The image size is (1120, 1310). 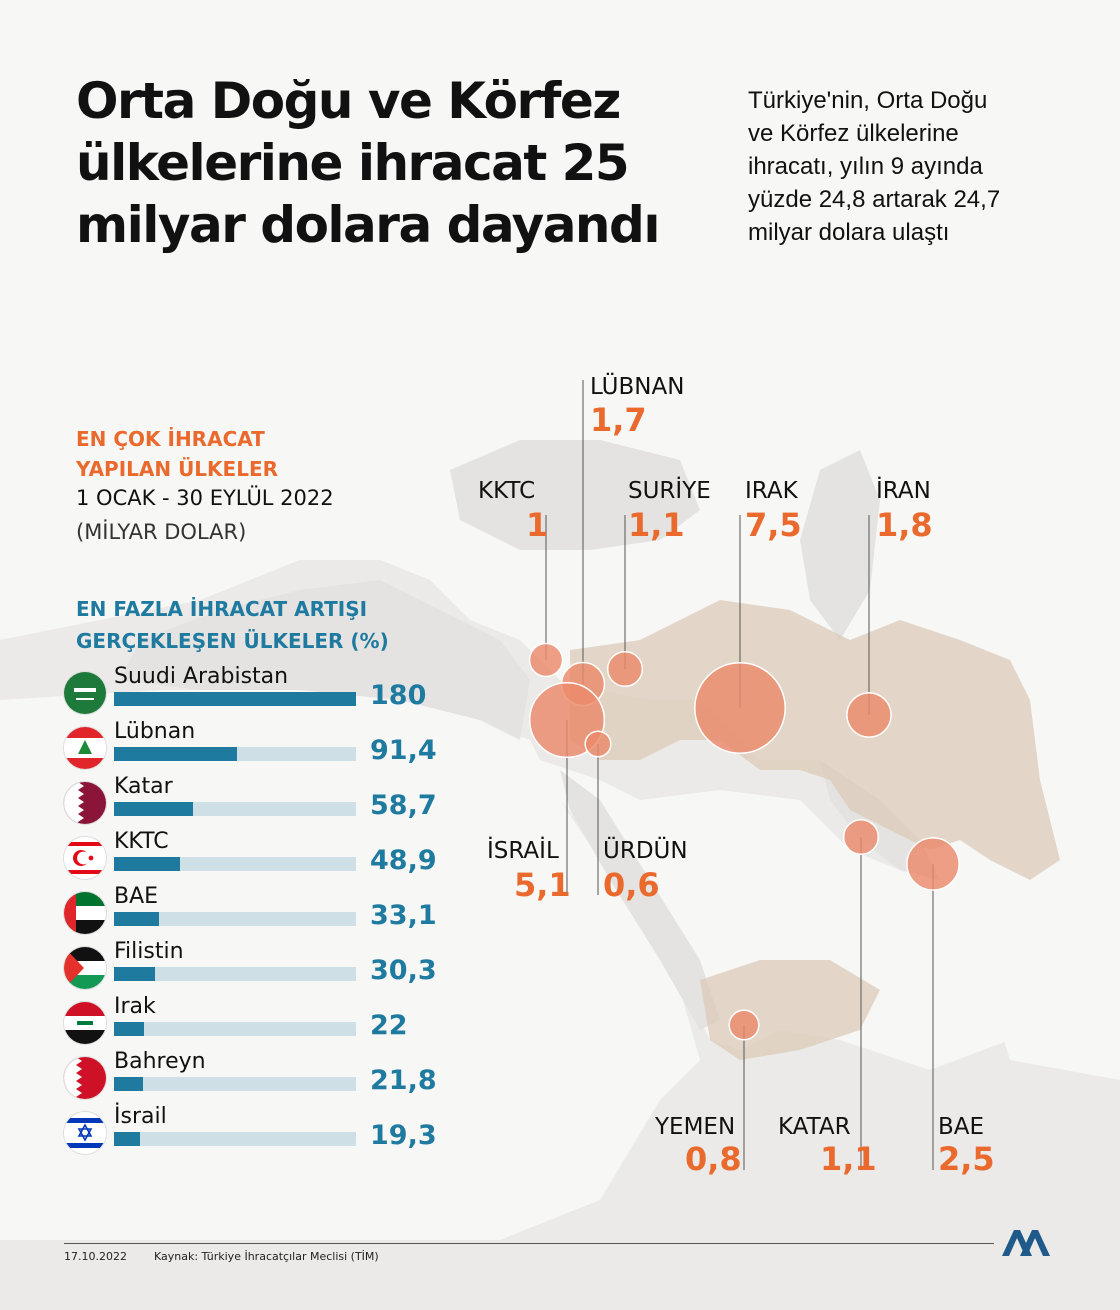 What do you see at coordinates (95, 1256) in the screenshot?
I see `footer-date: 17.10.2022` at bounding box center [95, 1256].